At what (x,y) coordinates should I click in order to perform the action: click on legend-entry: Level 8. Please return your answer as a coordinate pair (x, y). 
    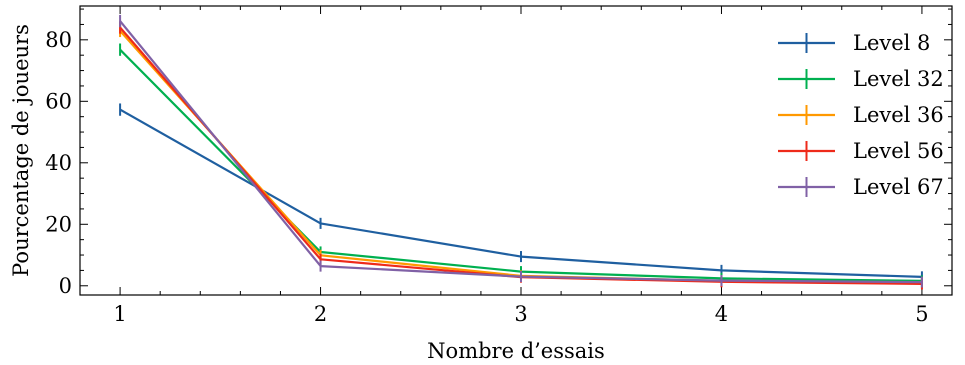
    Looking at the image, I should click on (854, 43).